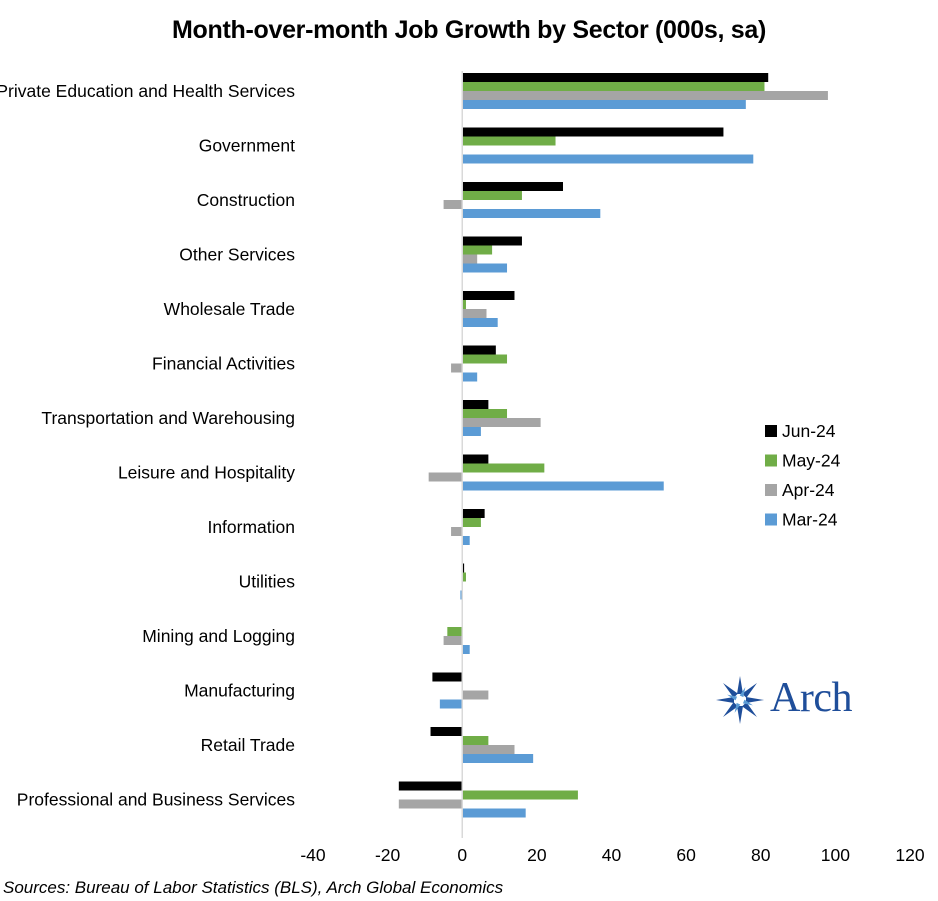 This screenshot has width=938, height=901. I want to click on logo-text: Arch, so click(811, 698).